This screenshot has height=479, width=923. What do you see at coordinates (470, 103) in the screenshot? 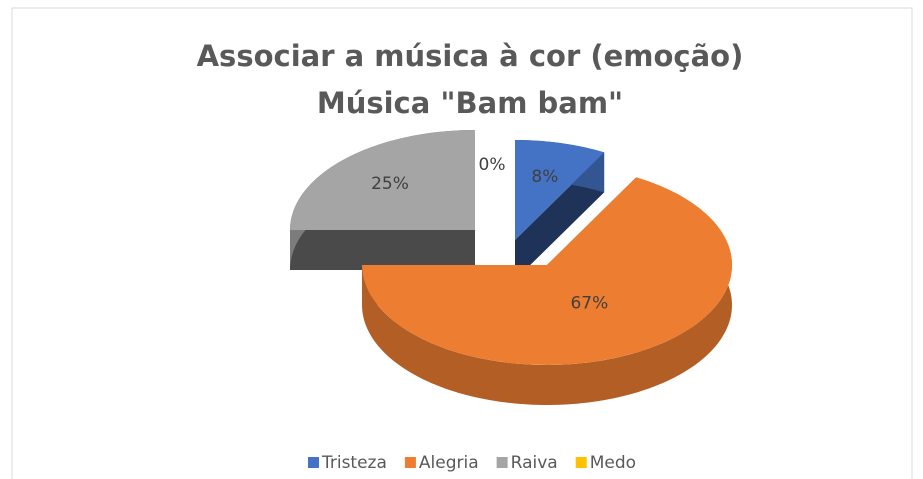
I see `chart-subtitle: Música "Bam bam"` at bounding box center [470, 103].